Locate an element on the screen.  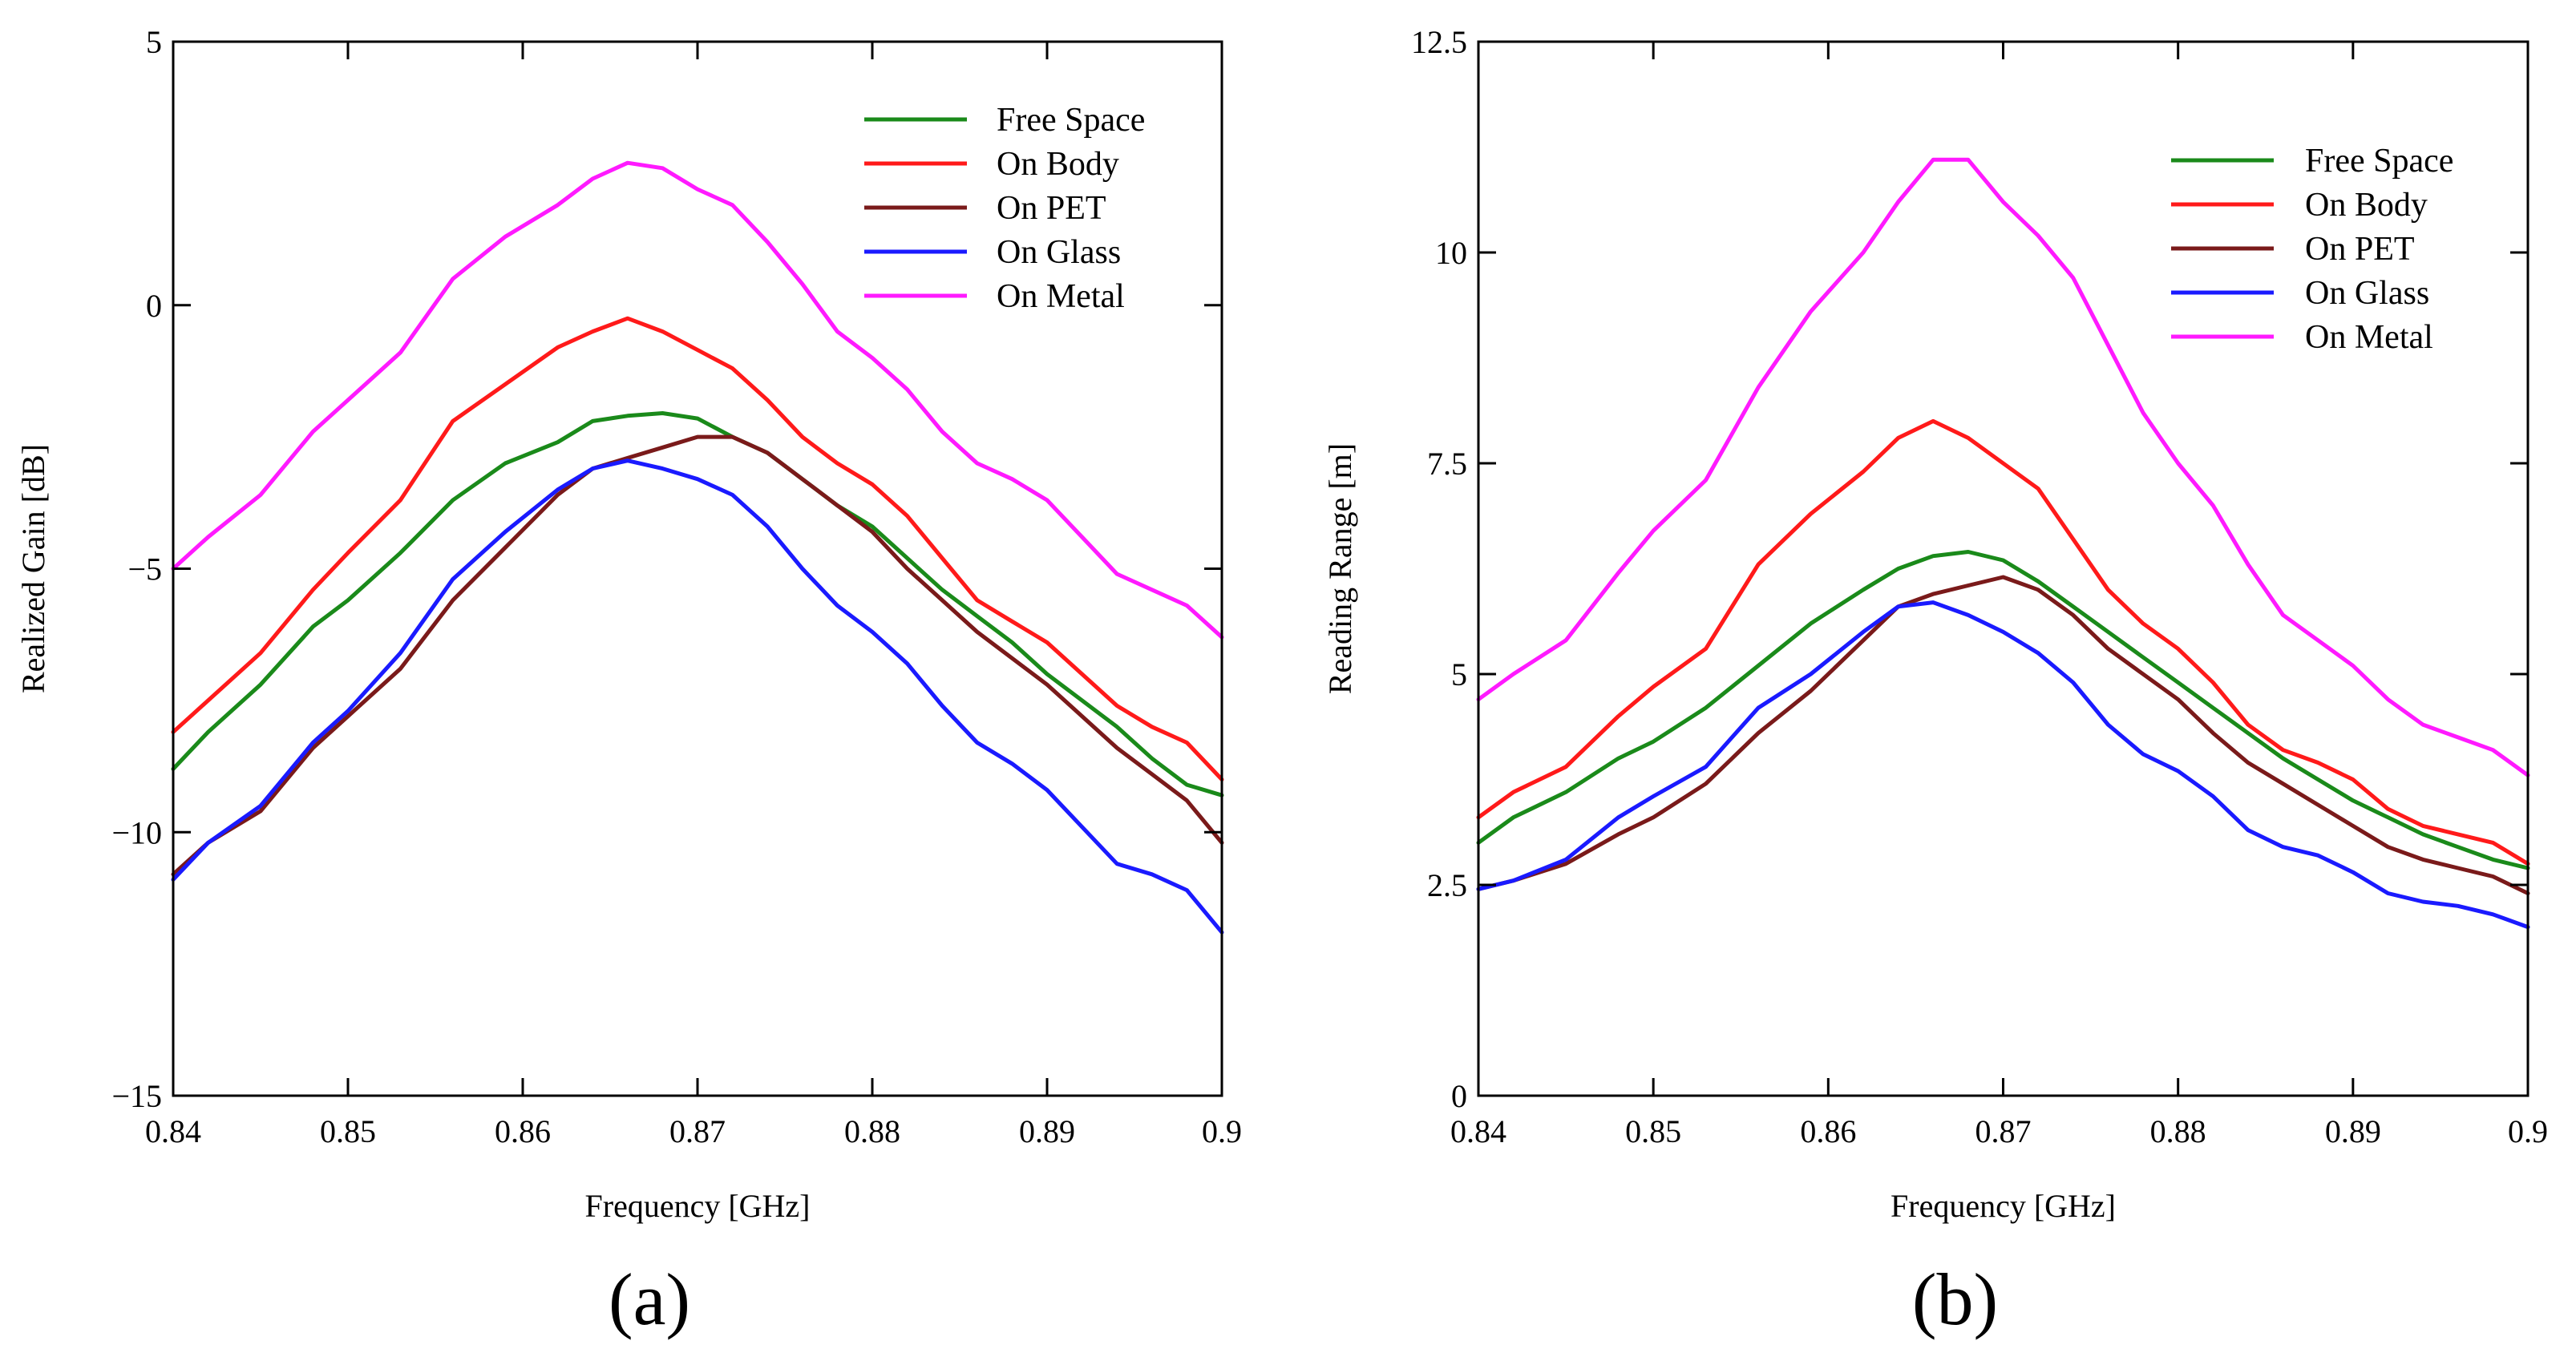
panel-b-x-tick-label: 0.85 is located at coordinates (1653, 1131).